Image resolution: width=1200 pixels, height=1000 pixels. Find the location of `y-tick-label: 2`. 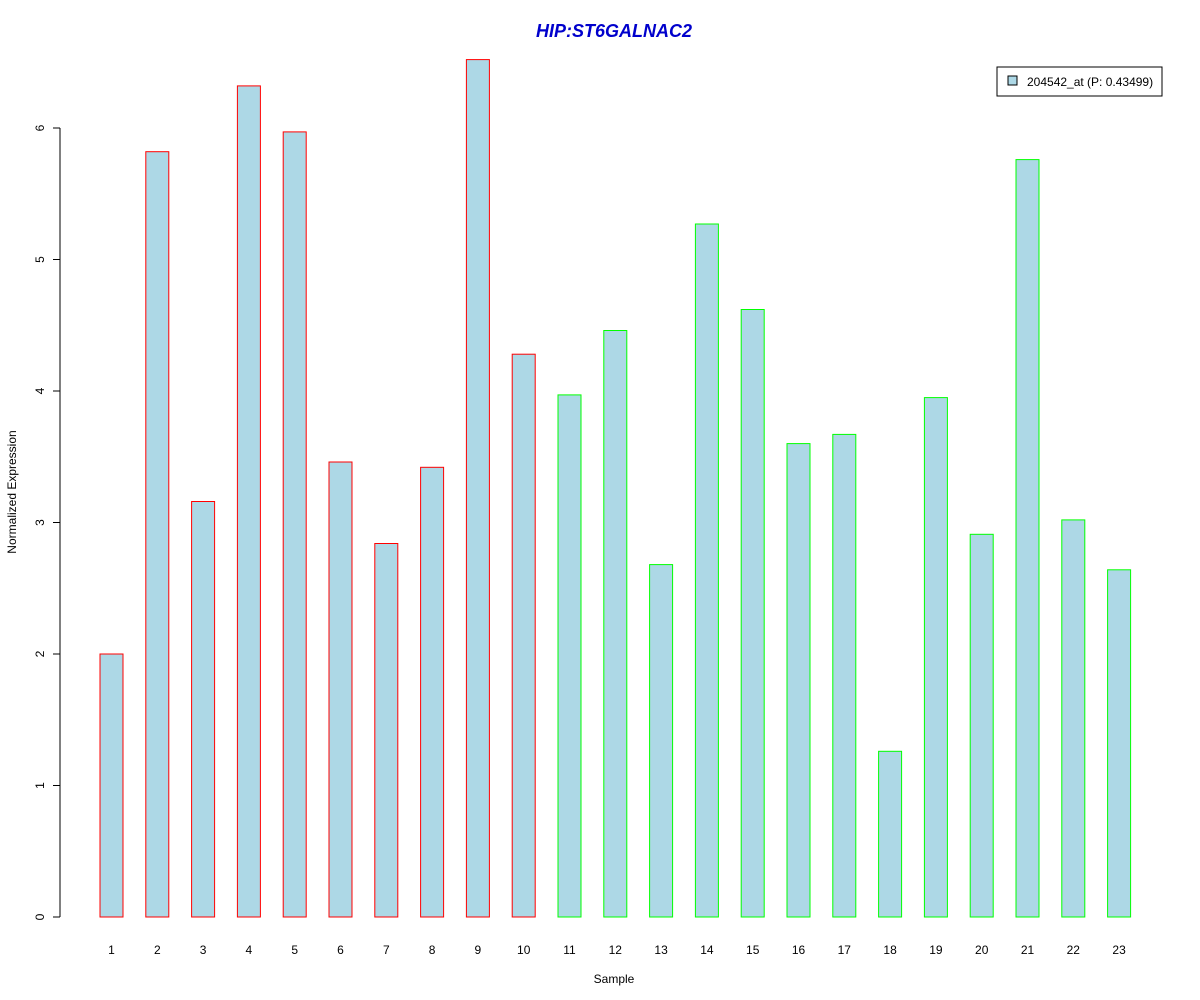

y-tick-label: 2 is located at coordinates (40, 653).